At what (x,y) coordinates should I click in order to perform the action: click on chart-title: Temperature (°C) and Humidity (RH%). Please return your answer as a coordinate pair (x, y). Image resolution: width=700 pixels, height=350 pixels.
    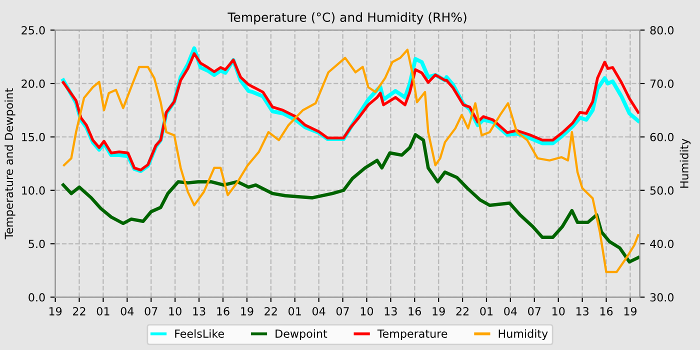
    Looking at the image, I should click on (347, 18).